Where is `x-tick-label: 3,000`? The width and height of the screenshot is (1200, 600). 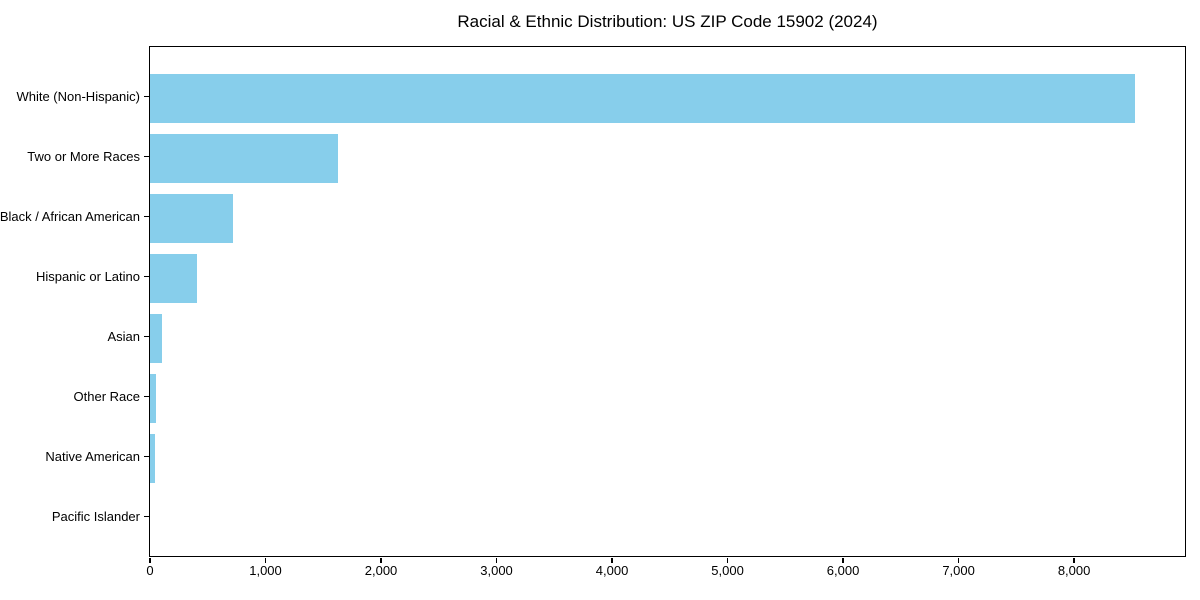 x-tick-label: 3,000 is located at coordinates (496, 570).